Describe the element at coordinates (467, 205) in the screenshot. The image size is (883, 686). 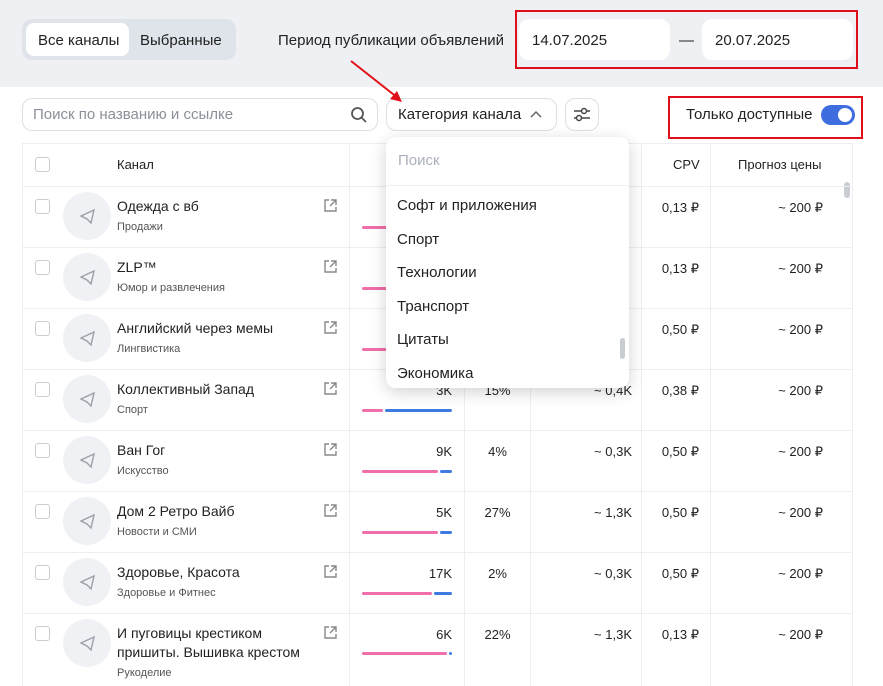
I see `dropdown-item: Софт и приложения` at that location.